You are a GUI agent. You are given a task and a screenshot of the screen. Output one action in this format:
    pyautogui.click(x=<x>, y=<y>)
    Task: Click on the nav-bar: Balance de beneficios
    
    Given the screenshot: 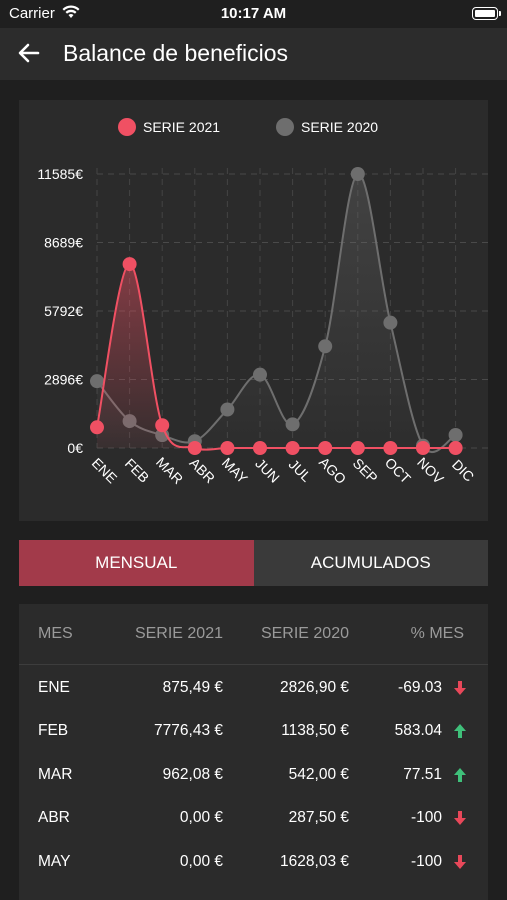 What is the action you would take?
    pyautogui.click(x=253, y=54)
    